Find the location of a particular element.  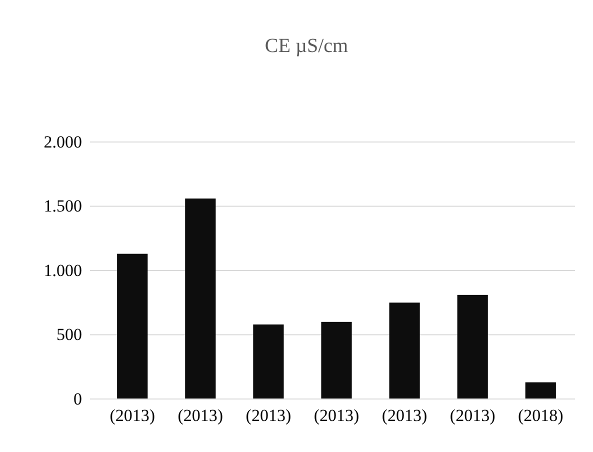

y-tick-label: 500 is located at coordinates (69, 334).